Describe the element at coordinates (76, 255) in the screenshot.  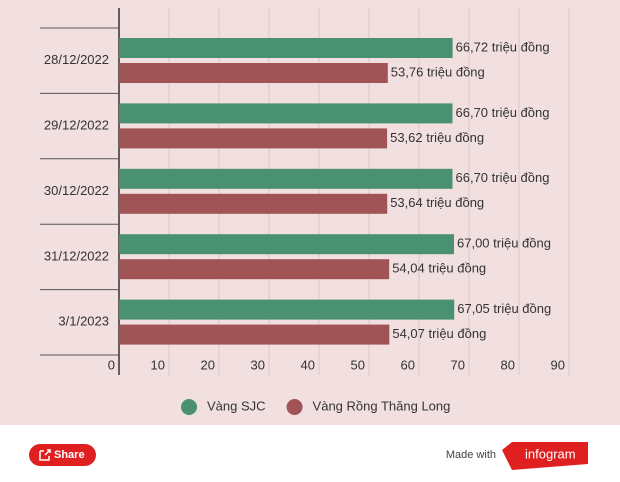
I see `y-tick-label: 31/12/2022` at that location.